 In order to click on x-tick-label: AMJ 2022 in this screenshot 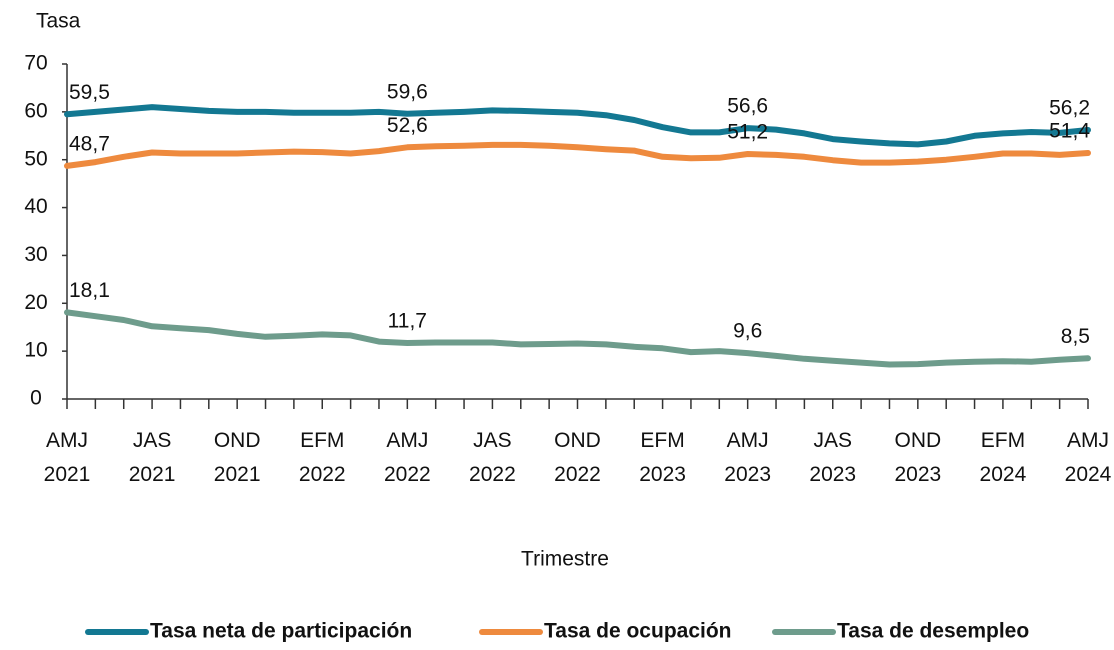, I will do `click(407, 457)`.